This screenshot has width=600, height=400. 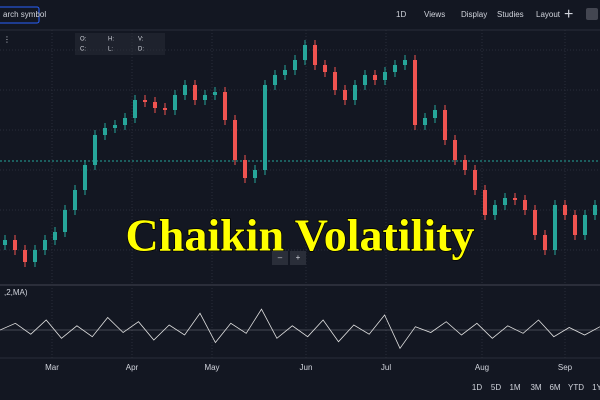 What do you see at coordinates (141, 40) in the screenshot?
I see `legend-label: V:` at bounding box center [141, 40].